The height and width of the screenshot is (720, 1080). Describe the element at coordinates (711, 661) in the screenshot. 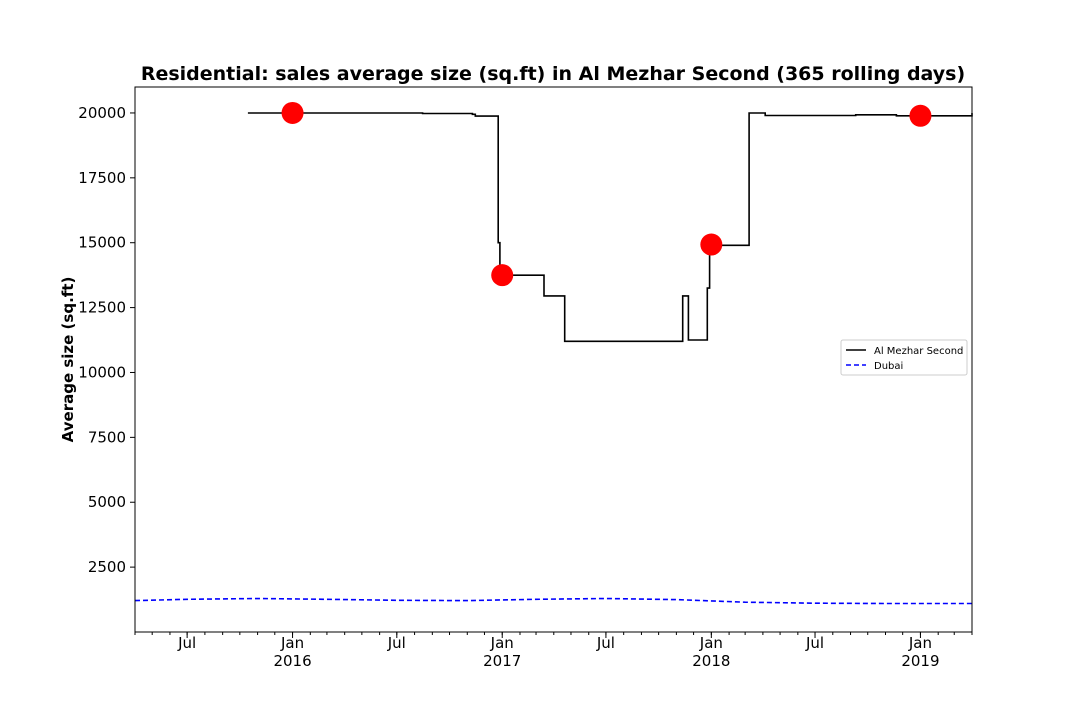

I see `x-tick-year-label: 2018` at that location.